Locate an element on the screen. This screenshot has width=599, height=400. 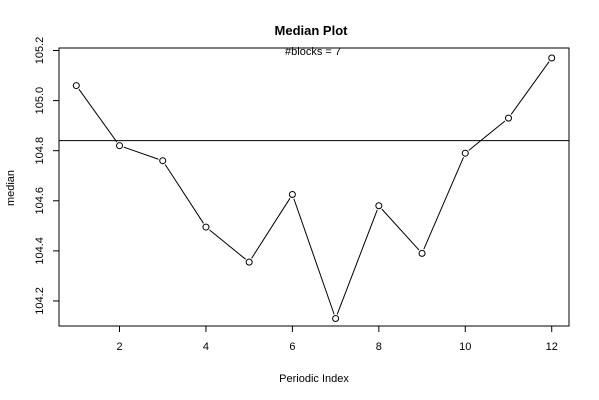
y-axis-label: median is located at coordinates (11, 188).